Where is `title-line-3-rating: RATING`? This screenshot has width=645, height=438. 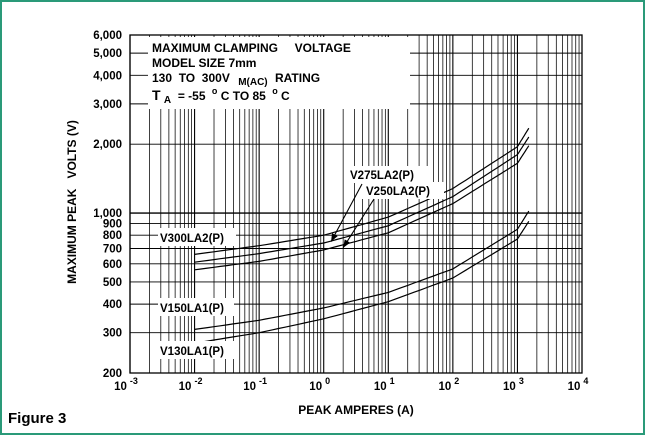
title-line-3-rating: RATING is located at coordinates (297, 78).